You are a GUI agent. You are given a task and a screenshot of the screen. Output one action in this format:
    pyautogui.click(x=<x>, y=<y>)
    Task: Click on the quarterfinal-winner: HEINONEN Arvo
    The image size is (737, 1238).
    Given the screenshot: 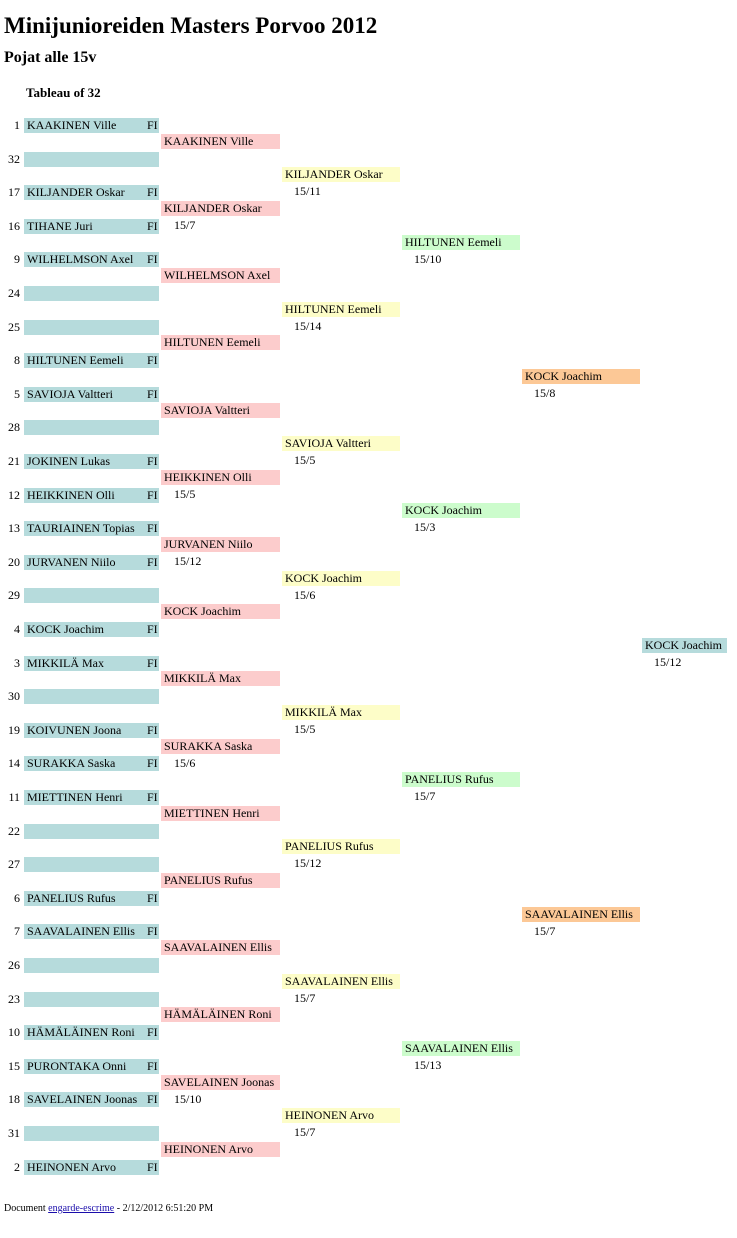 What is the action you would take?
    pyautogui.click(x=341, y=1115)
    